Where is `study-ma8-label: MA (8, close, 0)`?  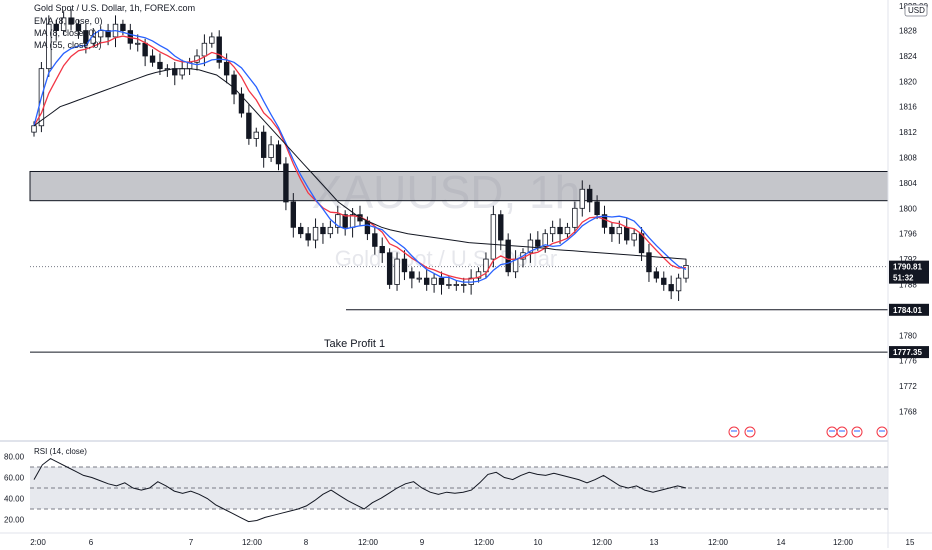 study-ma8-label: MA (8, close, 0) is located at coordinates (65, 33).